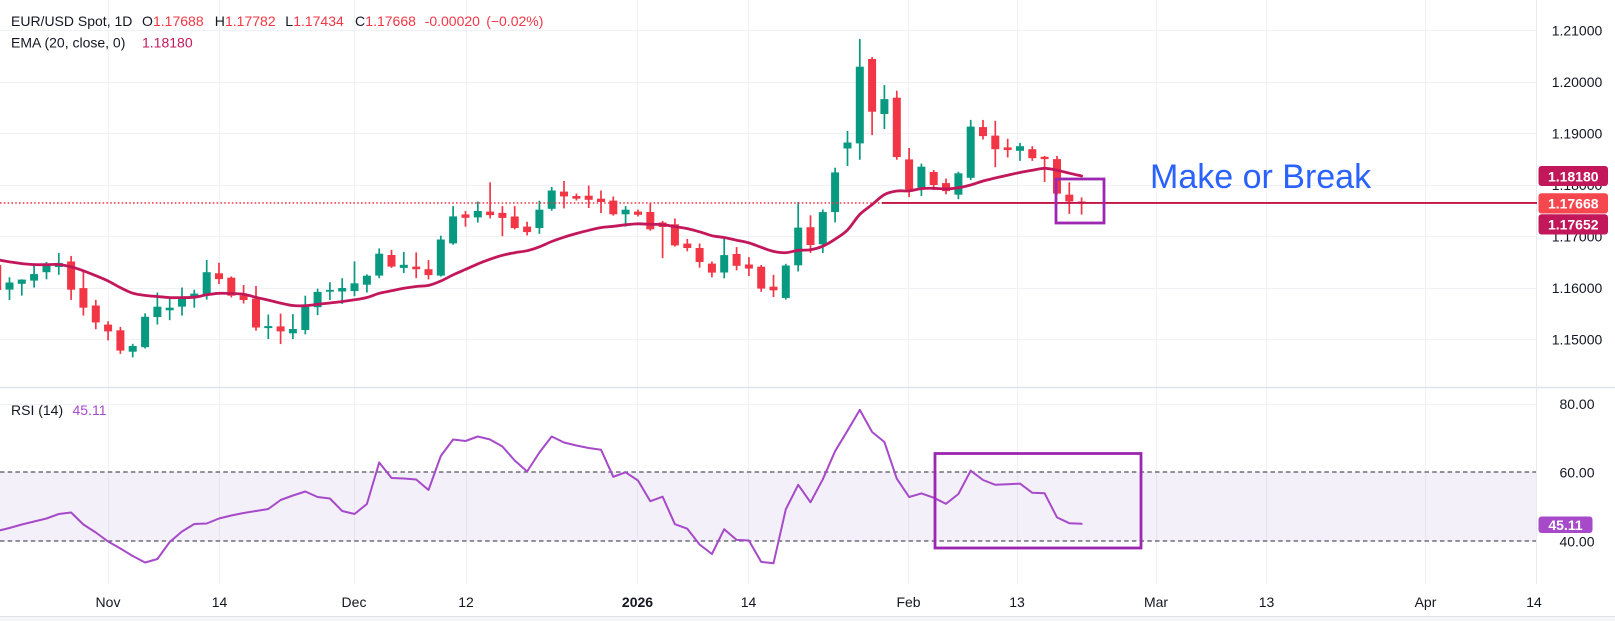 Image resolution: width=1615 pixels, height=621 pixels. What do you see at coordinates (1577, 82) in the screenshot?
I see `svg-text: 1.20000` at bounding box center [1577, 82].